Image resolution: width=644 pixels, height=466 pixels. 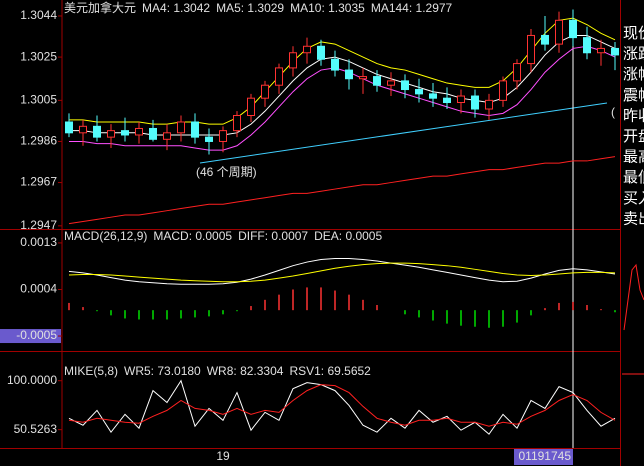 What do you see at coordinates (226, 172) in the screenshot?
I see `annotation: (46 个周期)` at bounding box center [226, 172].